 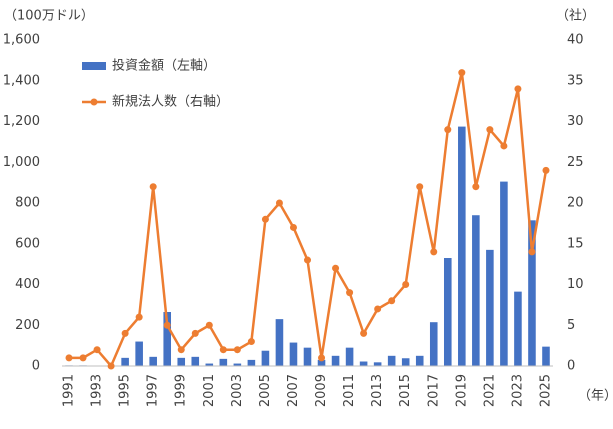 What do you see at coordinates (36, 366) in the screenshot?
I see `y-tick-label: 0` at bounding box center [36, 366].